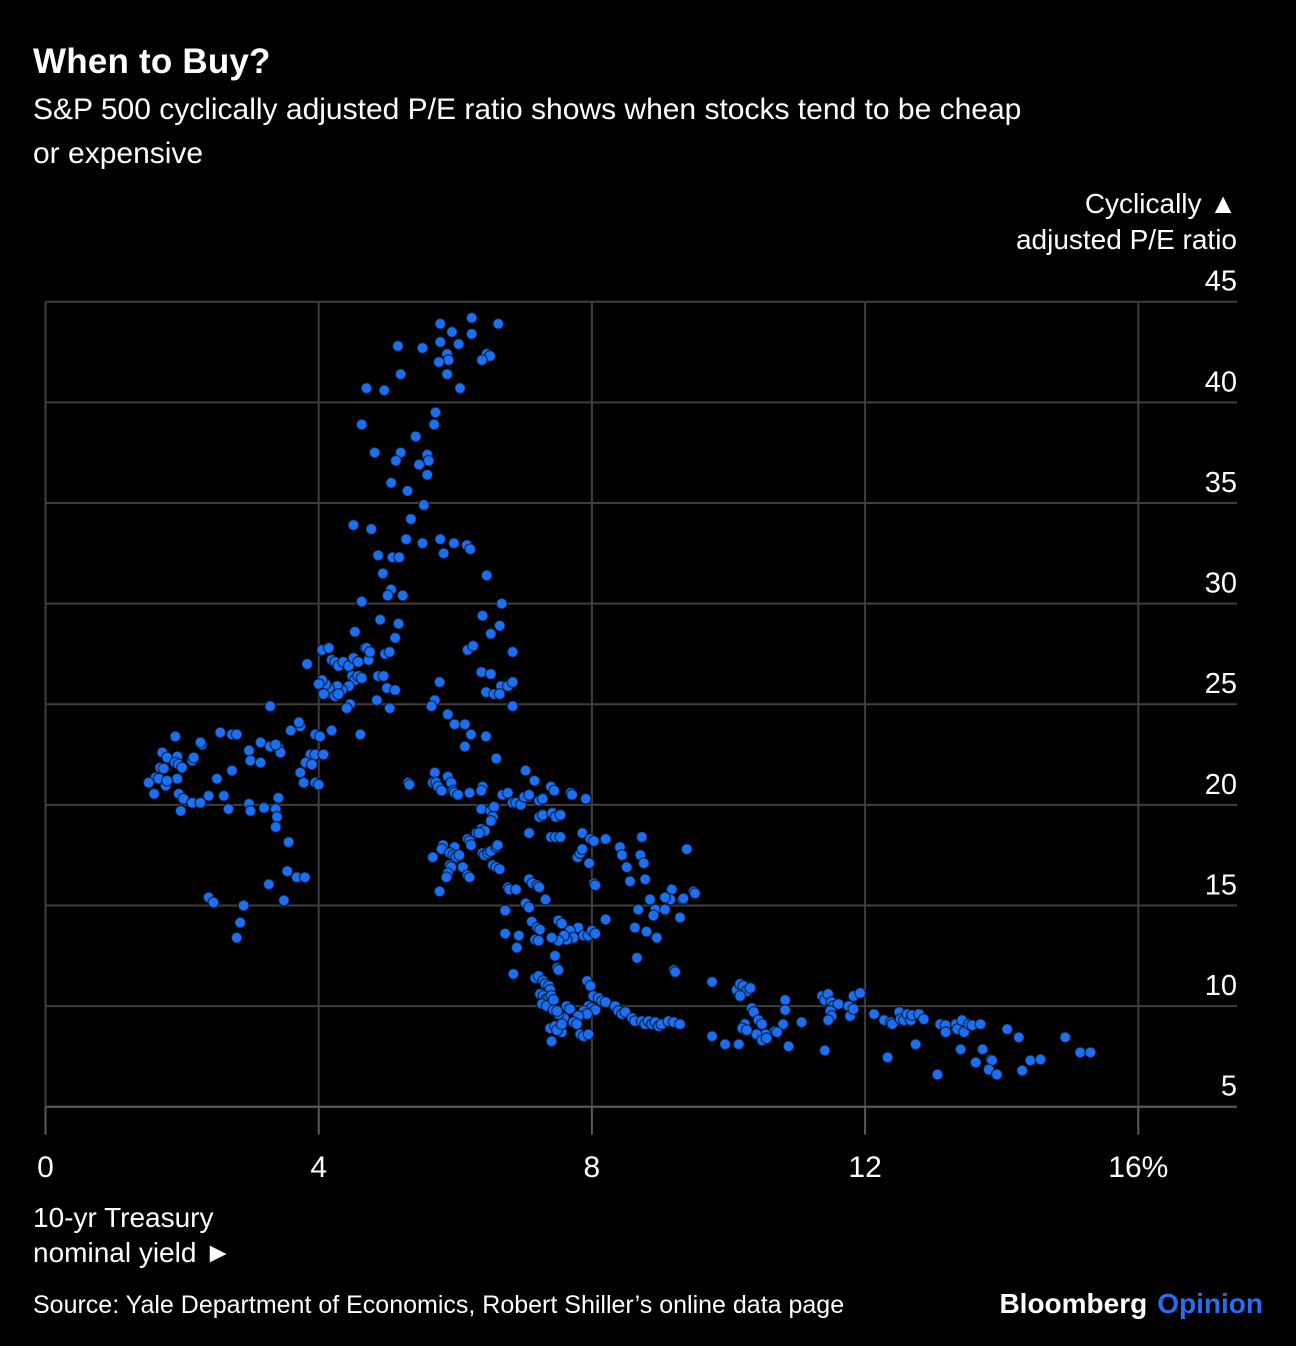 Image resolution: width=1296 pixels, height=1346 pixels. What do you see at coordinates (45, 1167) in the screenshot?
I see `x-tick-label-0: 0` at bounding box center [45, 1167].